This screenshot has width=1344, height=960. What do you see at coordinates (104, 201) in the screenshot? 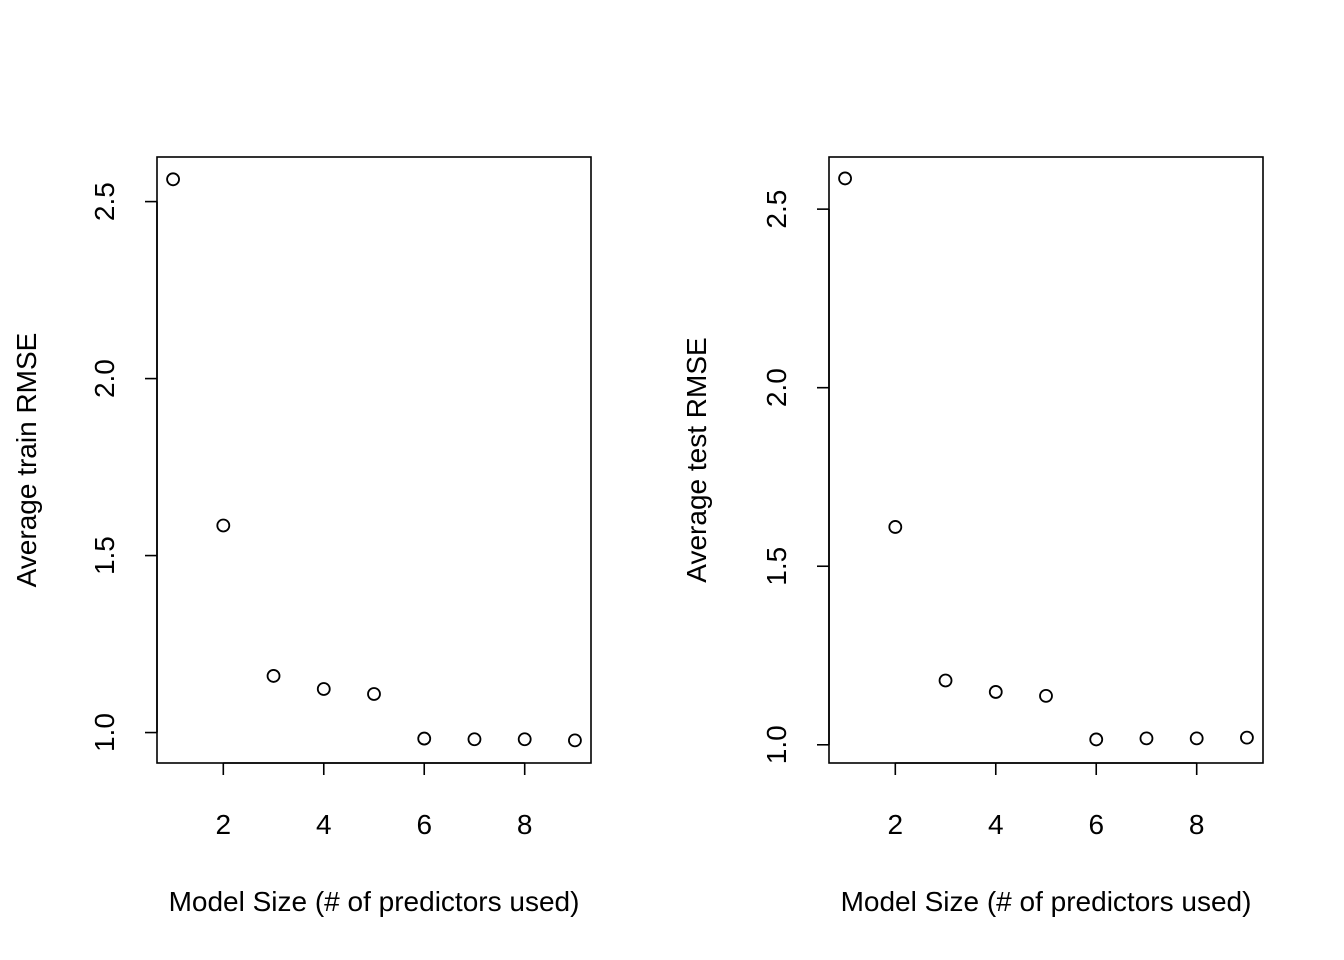
I see `train-y-tick-label: 2.5` at bounding box center [104, 201].